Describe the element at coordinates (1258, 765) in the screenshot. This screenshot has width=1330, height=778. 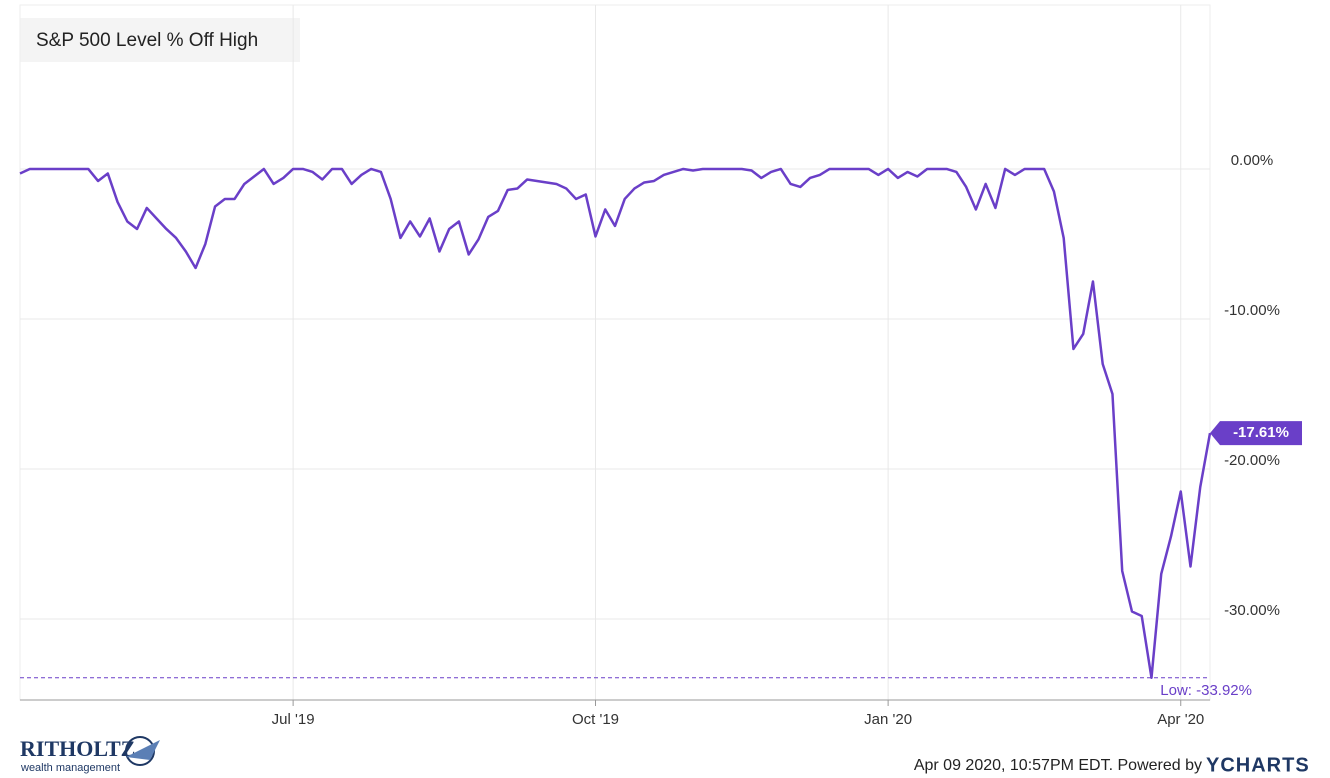
I see `footer-brand: YCHARTS` at that location.